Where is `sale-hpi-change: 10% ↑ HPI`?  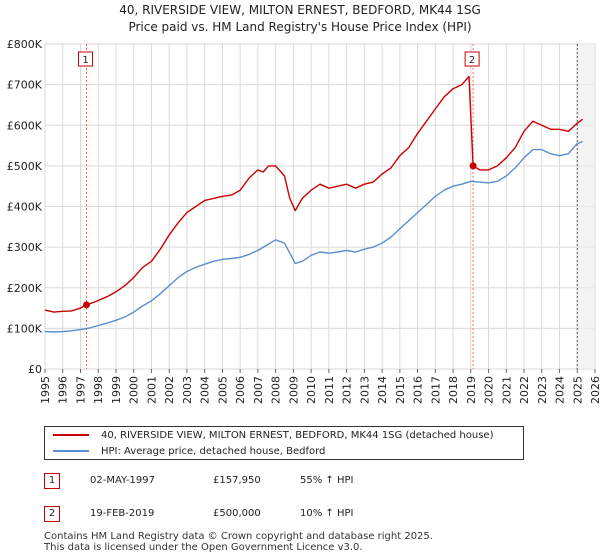 sale-hpi-change: 10% ↑ HPI is located at coordinates (327, 513).